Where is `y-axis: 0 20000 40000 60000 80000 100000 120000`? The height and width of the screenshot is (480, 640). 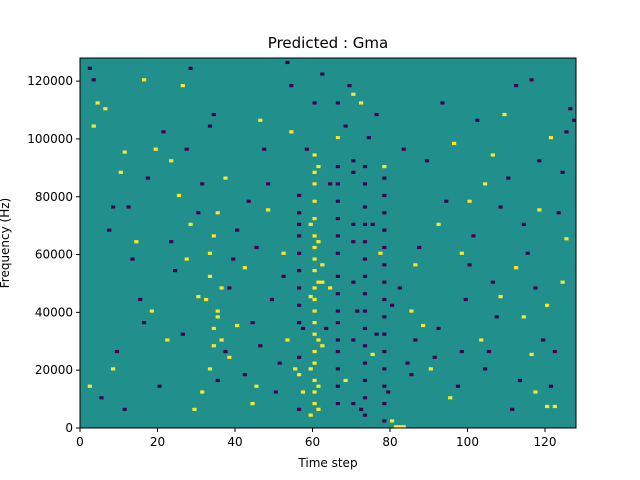
y-axis: 0 20000 40000 60000 80000 100000 120000 is located at coordinates (53, 254).